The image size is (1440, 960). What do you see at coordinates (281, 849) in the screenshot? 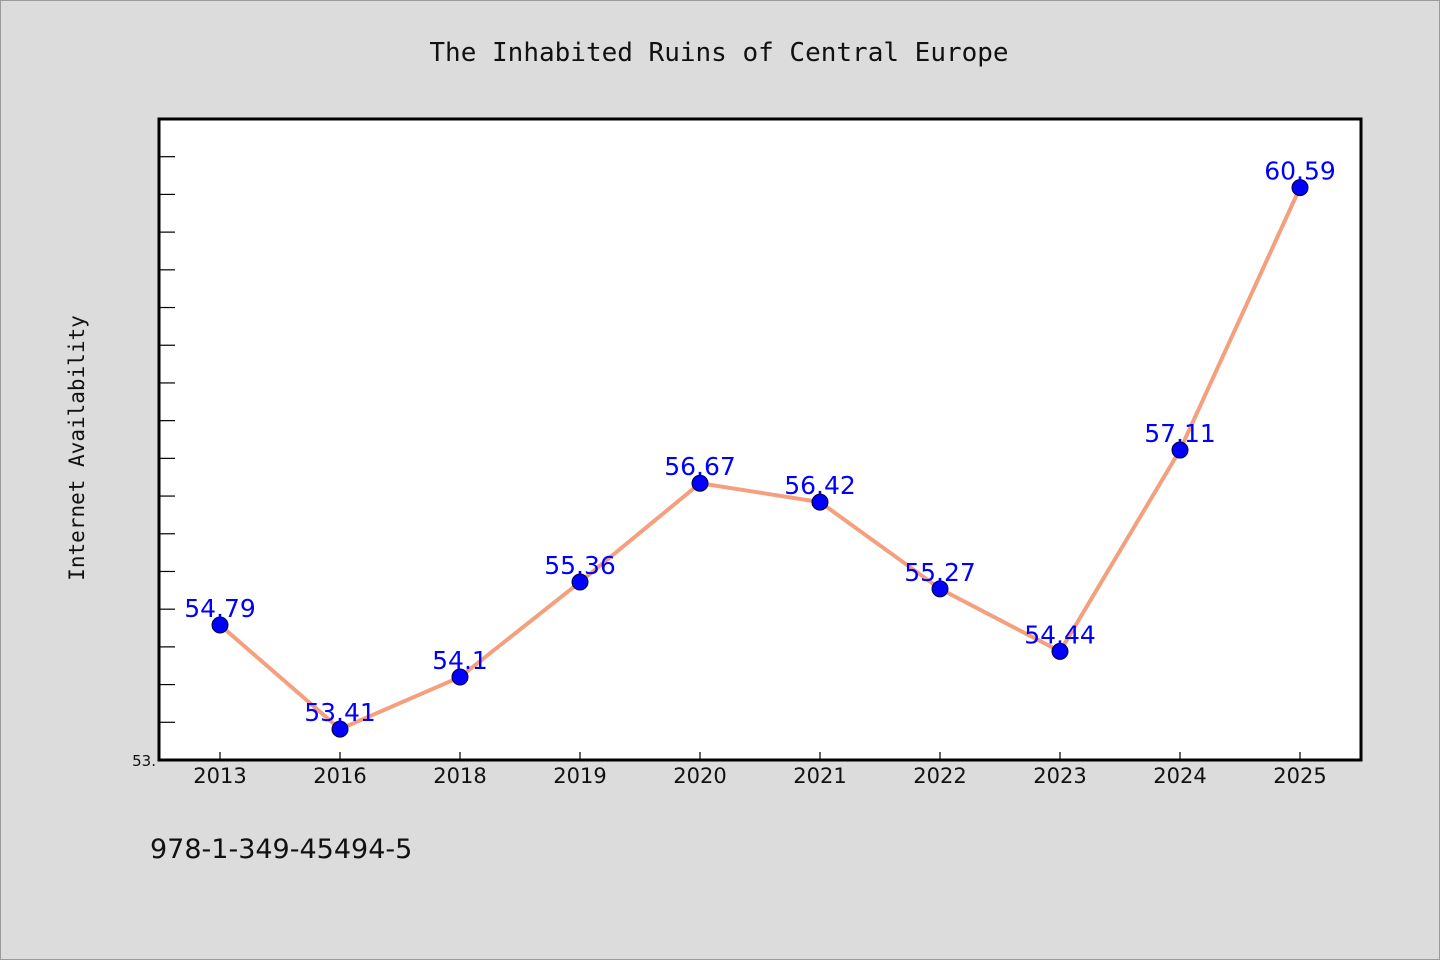
I see `isbn-footnote: 978-1-349-45494-5` at bounding box center [281, 849].